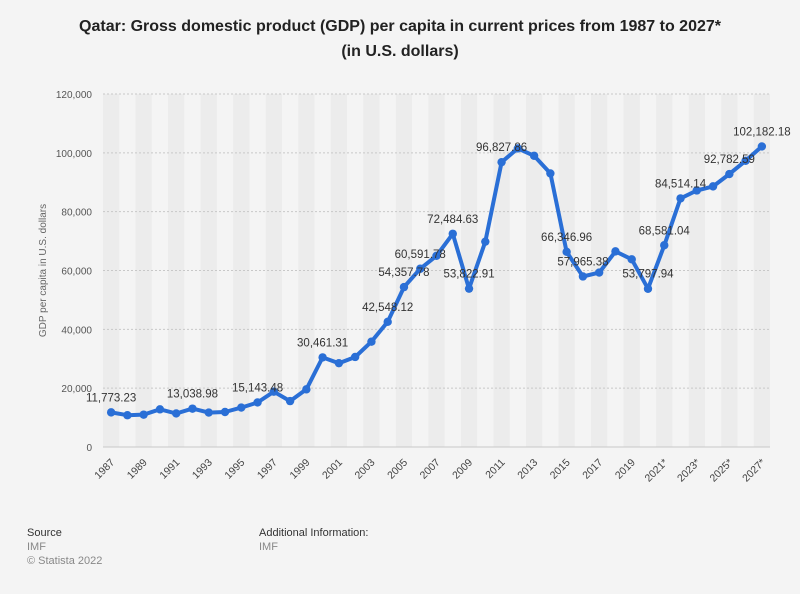 The height and width of the screenshot is (594, 800). Describe the element at coordinates (681, 184) in the screenshot. I see `data-label: 84,514.14` at that location.